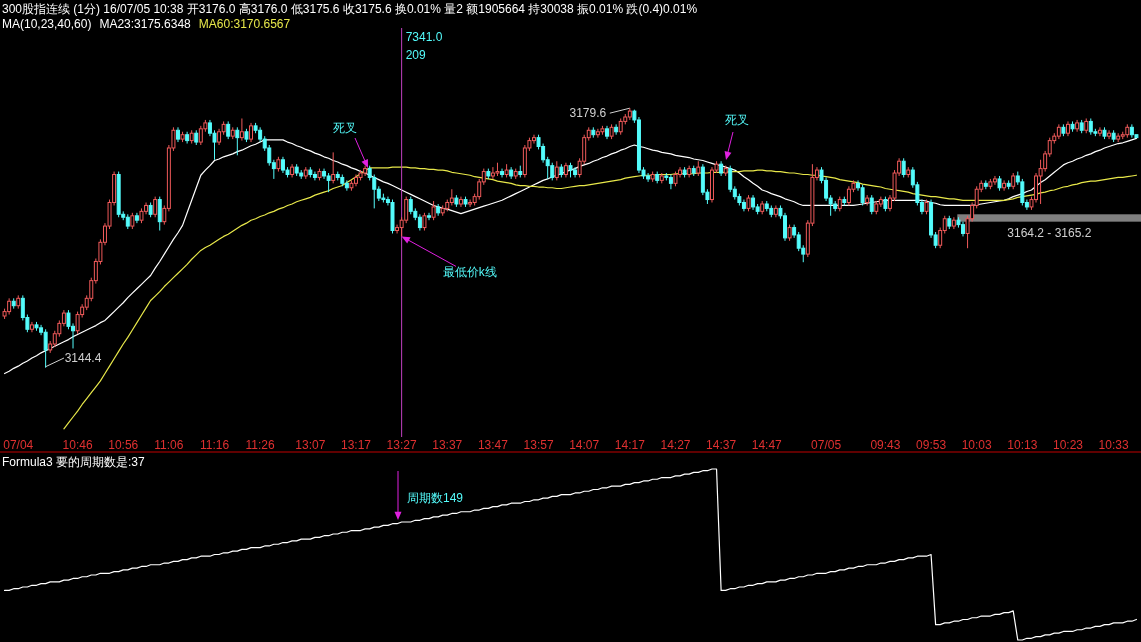 The image size is (1141, 642). What do you see at coordinates (675, 445) in the screenshot?
I see `x-tick-label: 14:27` at bounding box center [675, 445].